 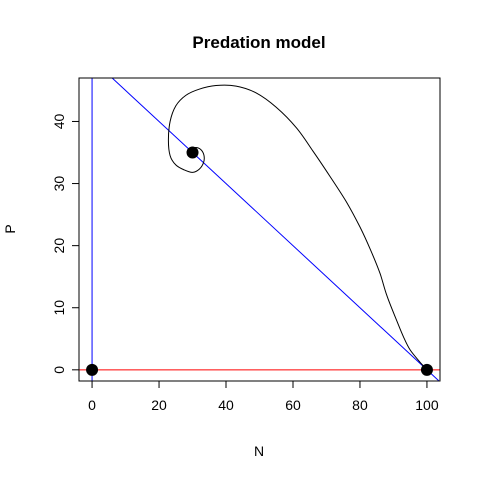 What do you see at coordinates (92, 405) in the screenshot?
I see `x-tick-label: 0` at bounding box center [92, 405].